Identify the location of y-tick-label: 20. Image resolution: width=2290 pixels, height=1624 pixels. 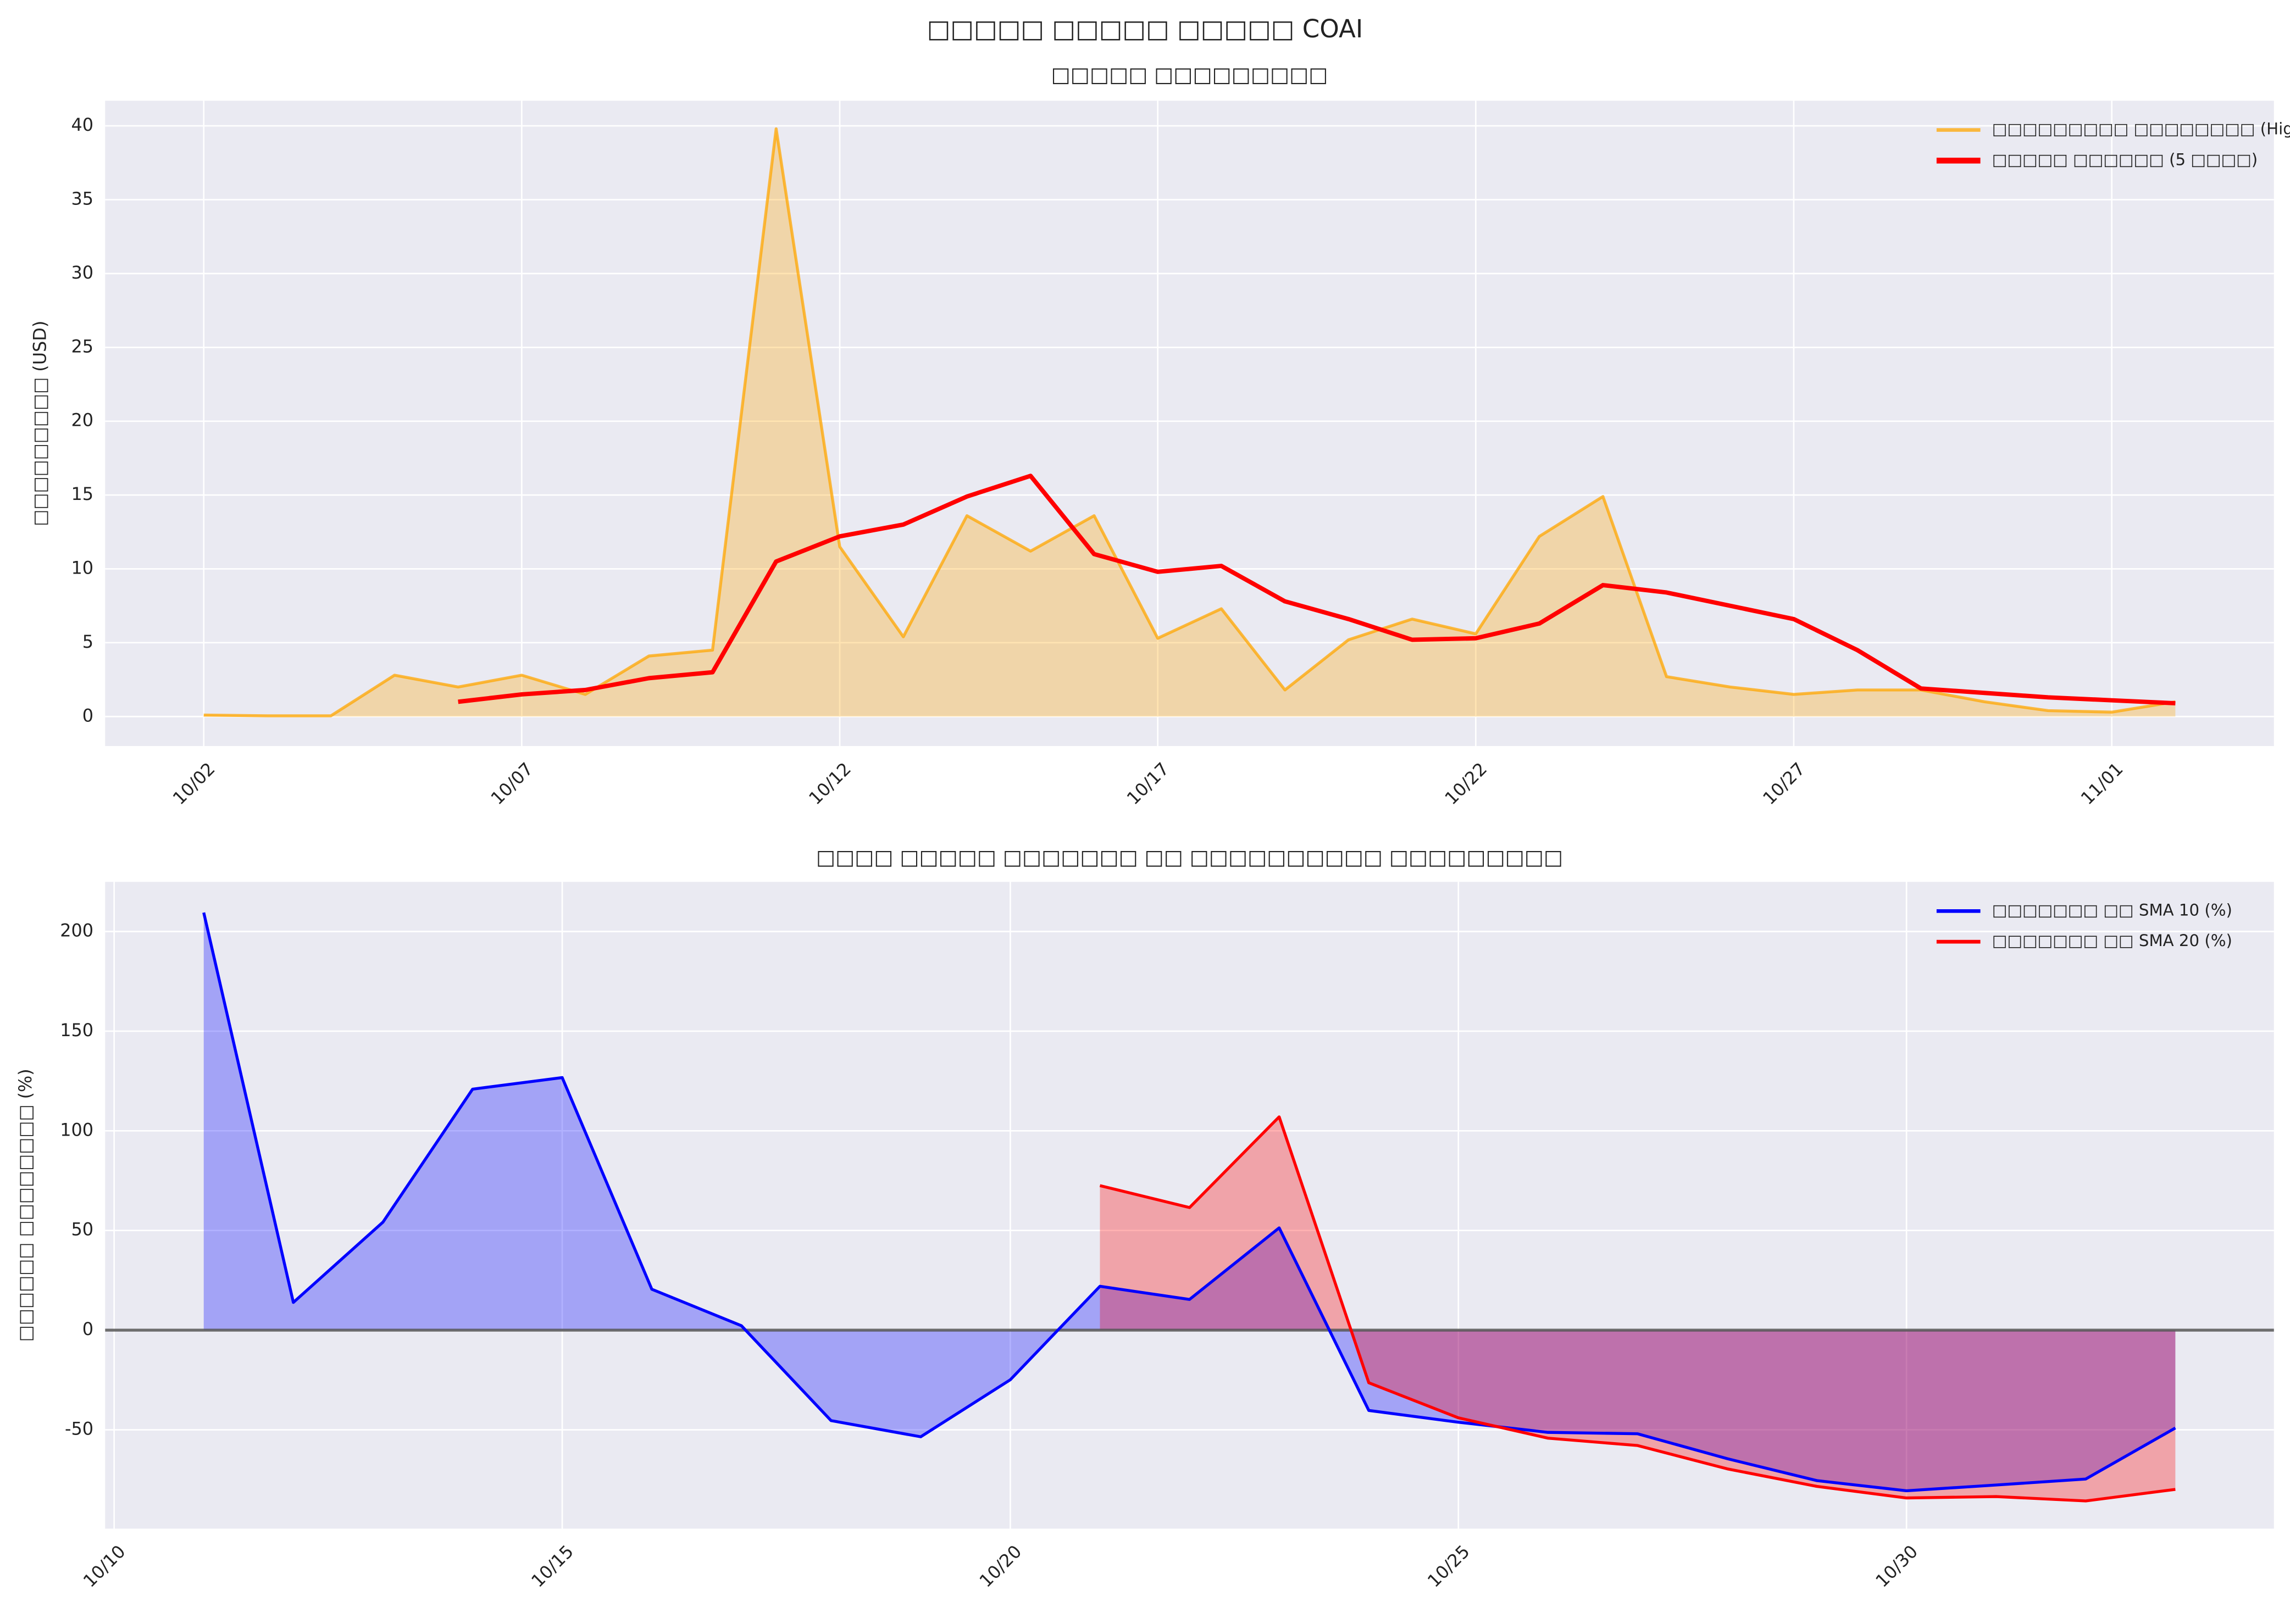
(82, 420).